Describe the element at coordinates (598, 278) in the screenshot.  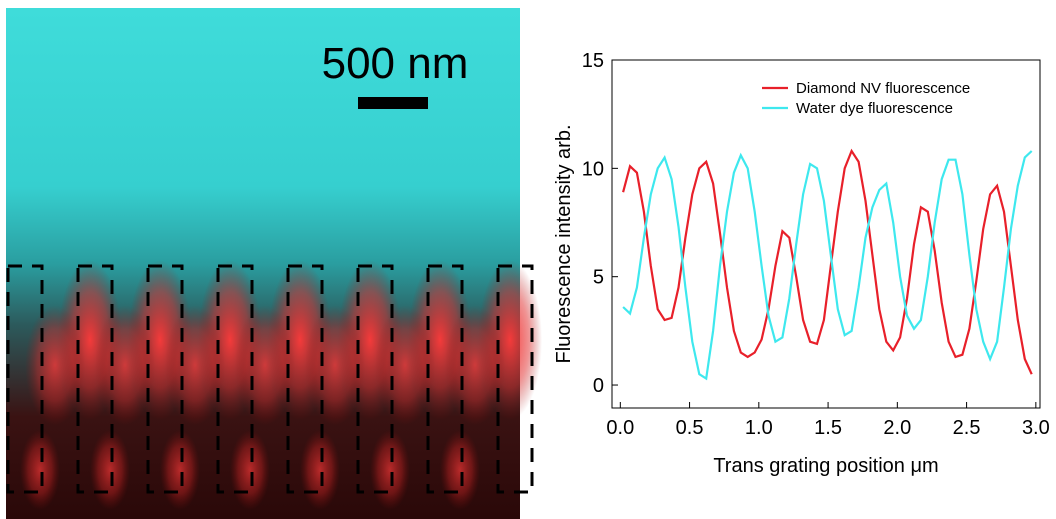
I see `y-tick-label: 5` at that location.